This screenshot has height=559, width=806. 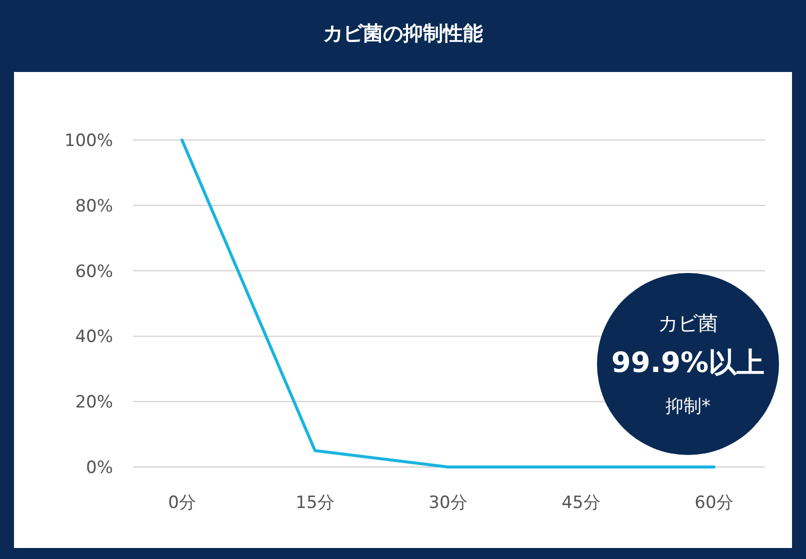 I want to click on y-tick-label: 60%, so click(x=94, y=272).